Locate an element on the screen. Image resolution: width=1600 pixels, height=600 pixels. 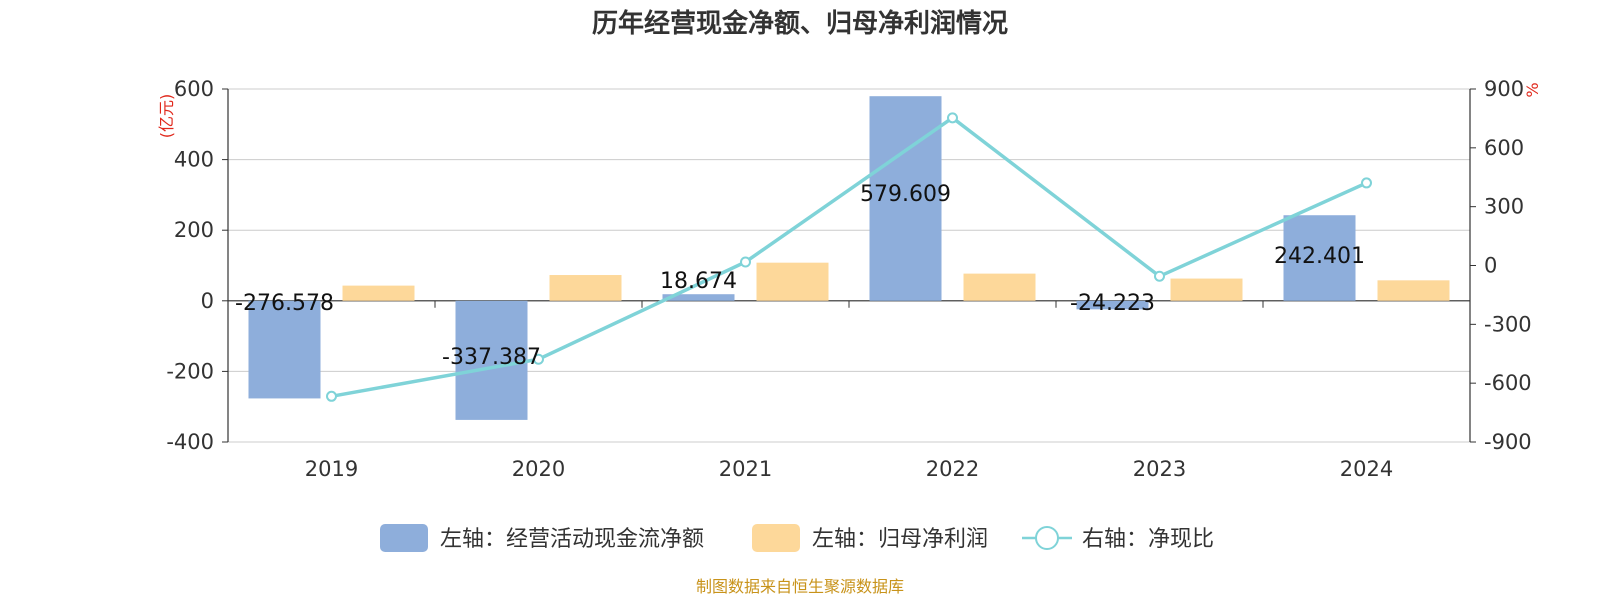
x-tick-label: 2022 is located at coordinates (952, 469).